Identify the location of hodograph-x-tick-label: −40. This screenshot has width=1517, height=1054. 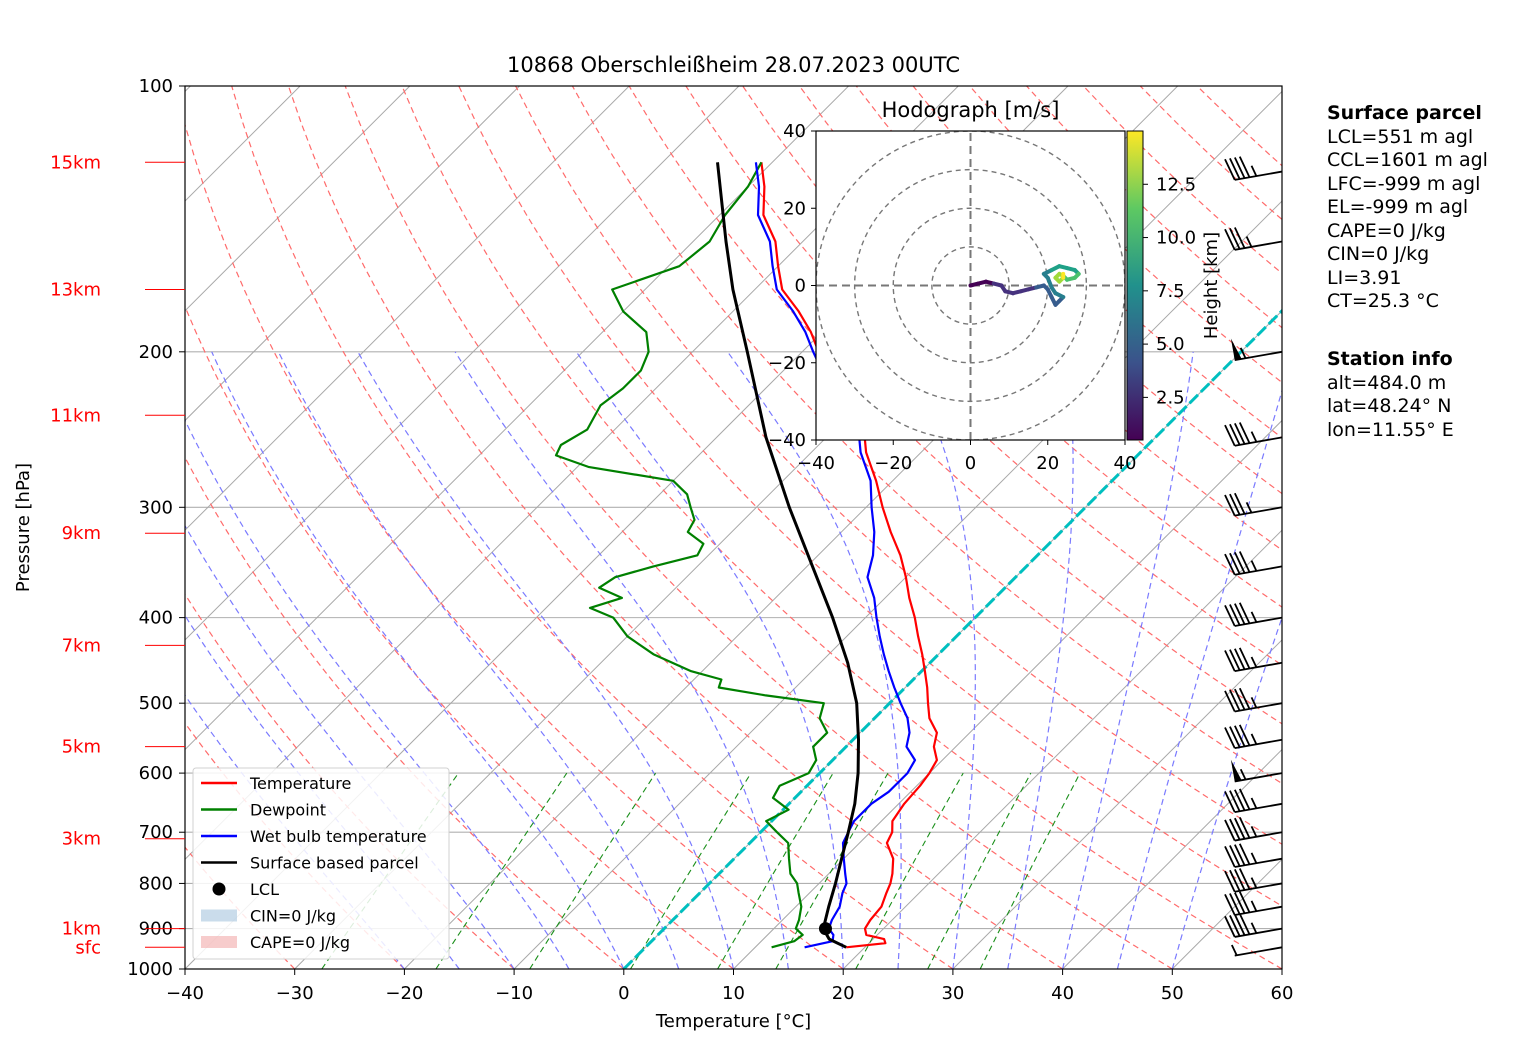
(816, 463).